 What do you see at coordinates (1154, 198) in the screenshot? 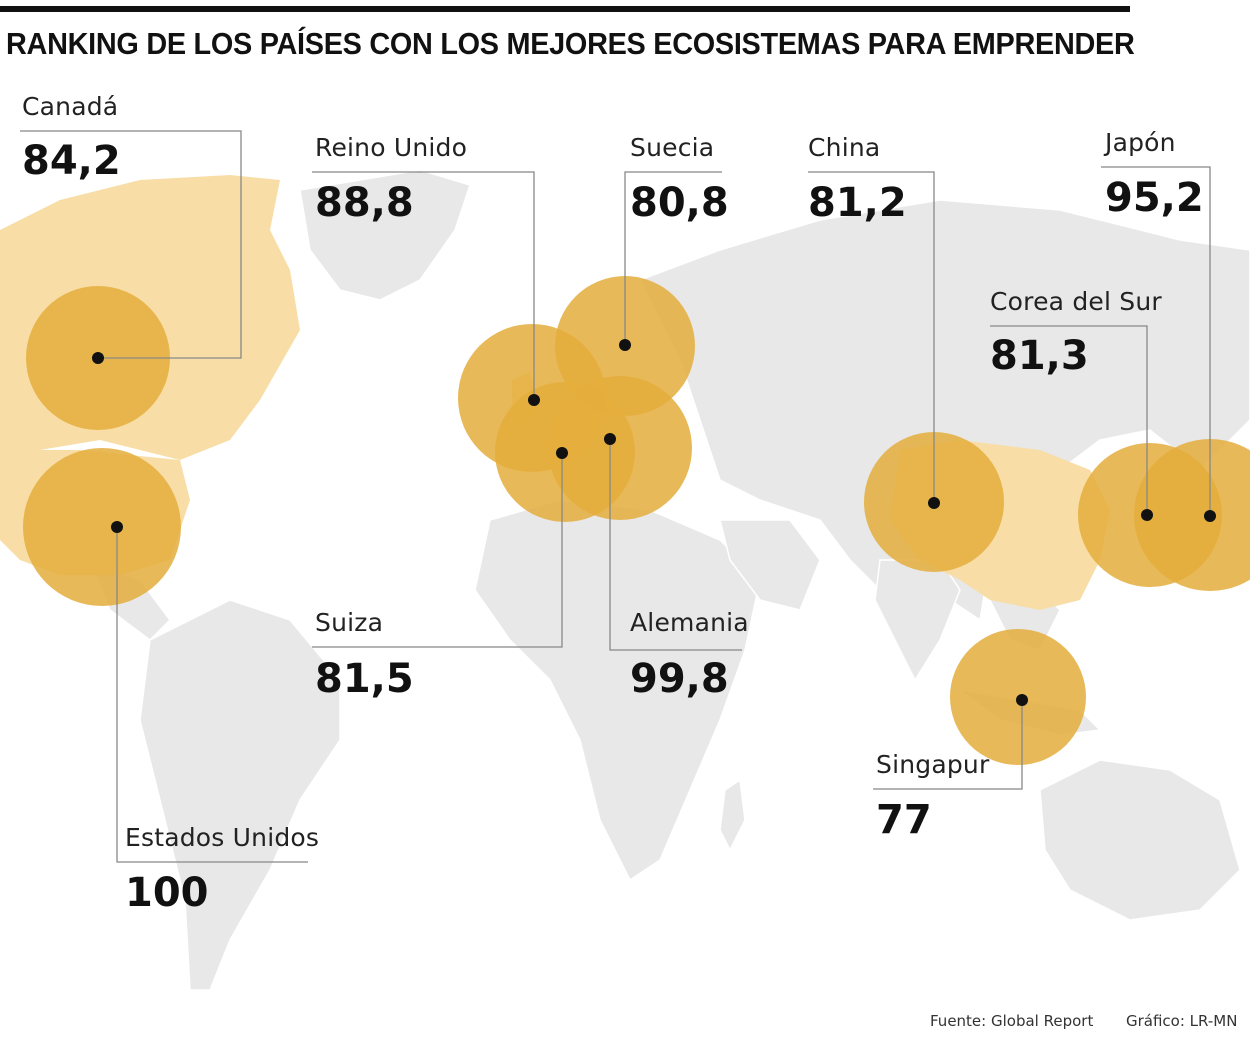
I see `value-japon: 95,2` at bounding box center [1154, 198].